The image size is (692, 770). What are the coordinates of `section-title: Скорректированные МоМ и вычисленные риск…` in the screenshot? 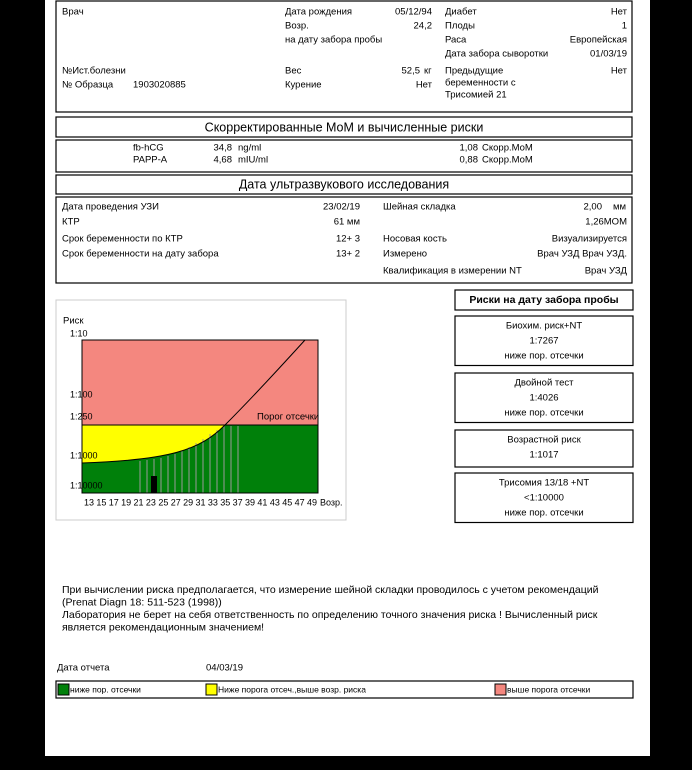 It's located at (344, 127).